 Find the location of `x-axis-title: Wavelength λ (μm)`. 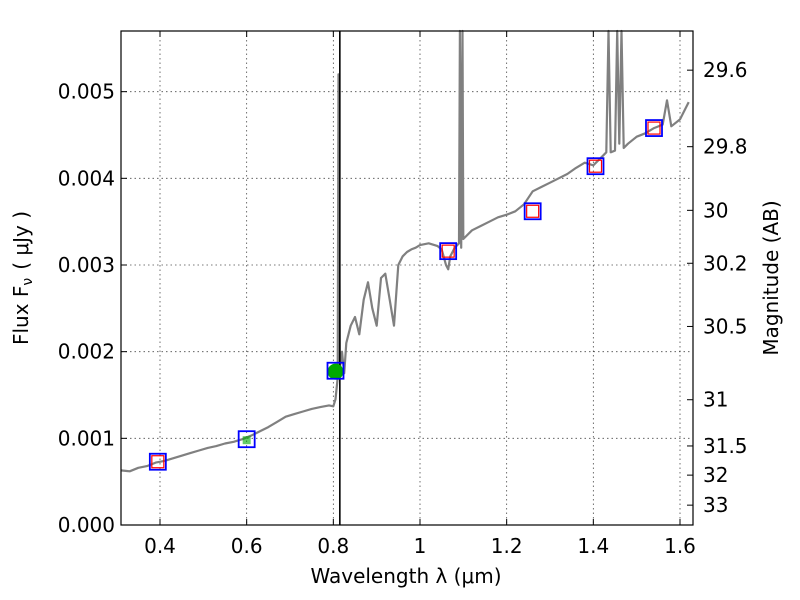

x-axis-title: Wavelength λ (μm) is located at coordinates (405, 576).